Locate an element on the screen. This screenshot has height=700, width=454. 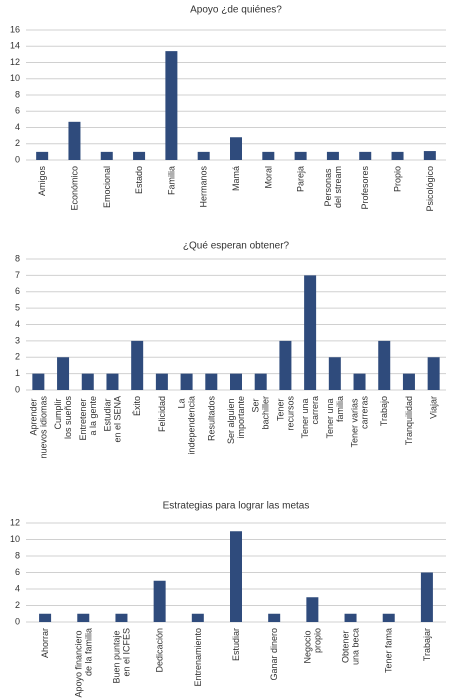
x-tick-label: Tener fama is located at coordinates (389, 650).